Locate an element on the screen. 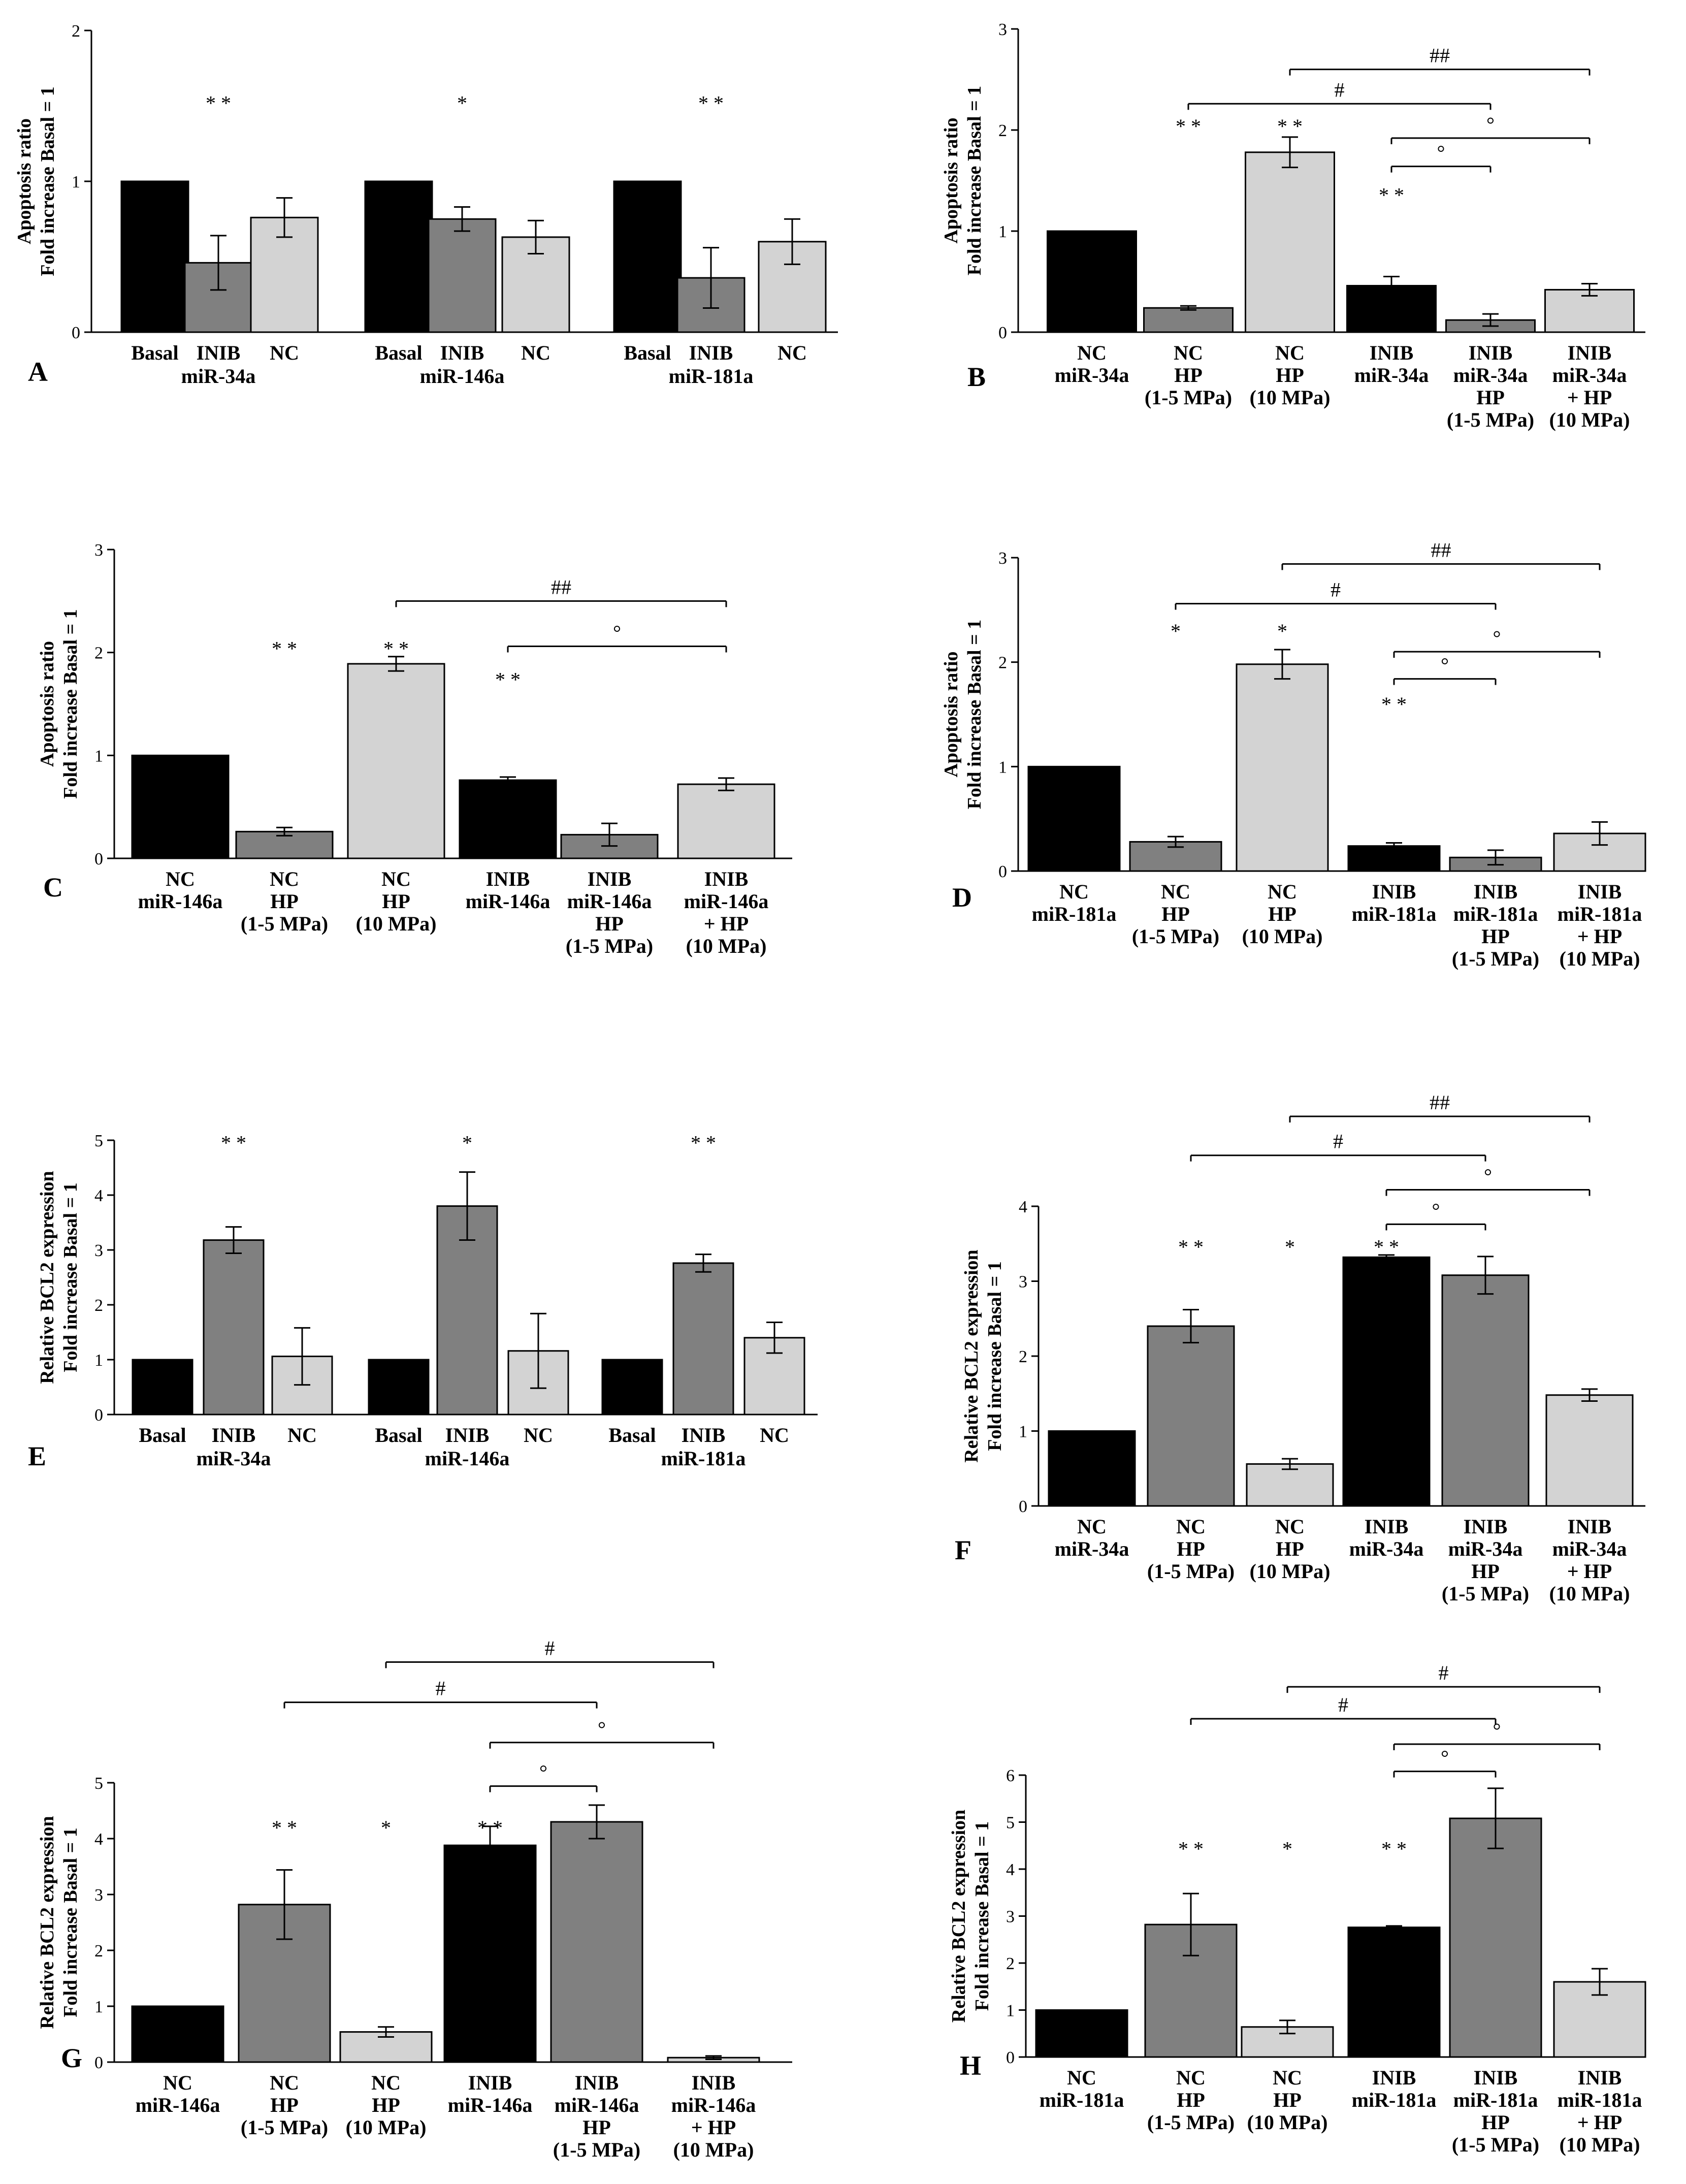 The height and width of the screenshot is (2184, 1686). panel-label-g: G is located at coordinates (71, 2058).